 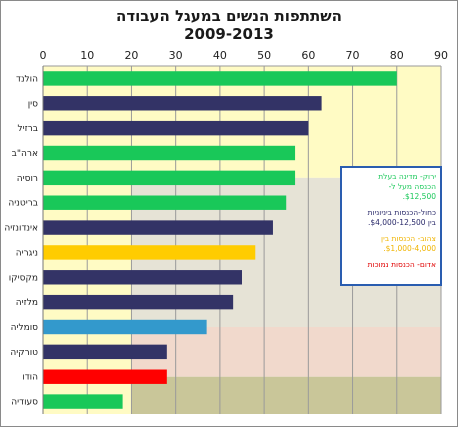 I want to click on y-category-label: מקסיקו, so click(x=23, y=278).